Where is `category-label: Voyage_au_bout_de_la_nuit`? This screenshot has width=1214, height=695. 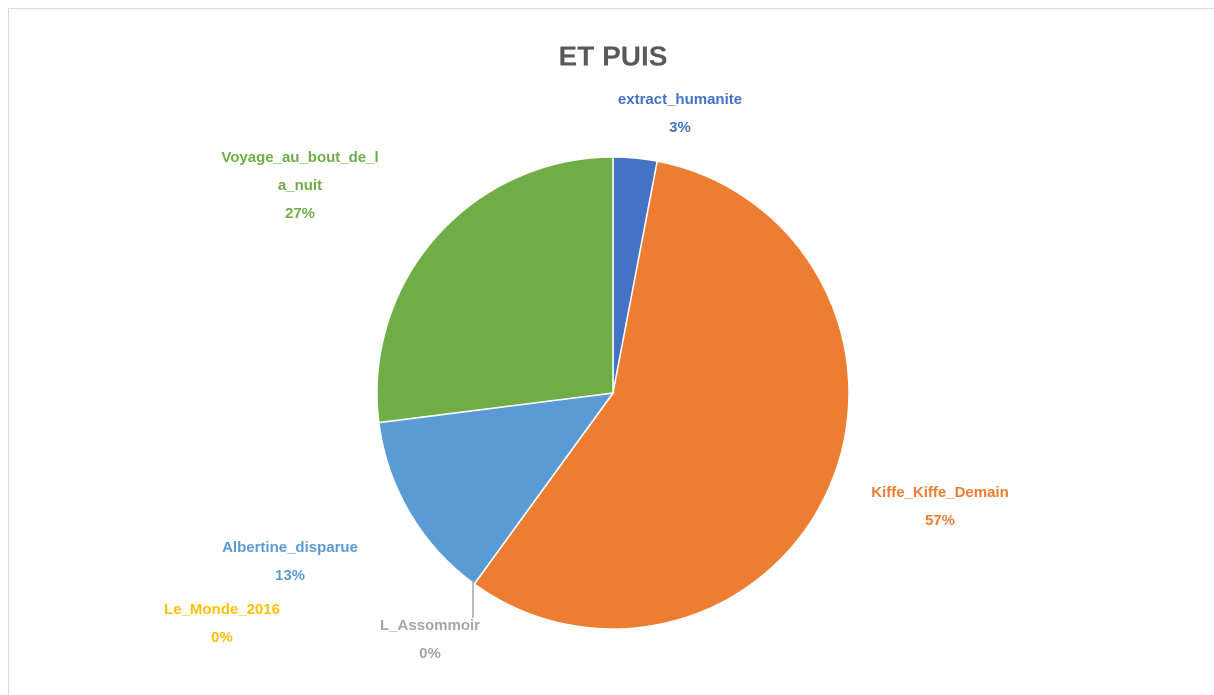
category-label: Voyage_au_bout_de_la_nuit is located at coordinates (300, 171).